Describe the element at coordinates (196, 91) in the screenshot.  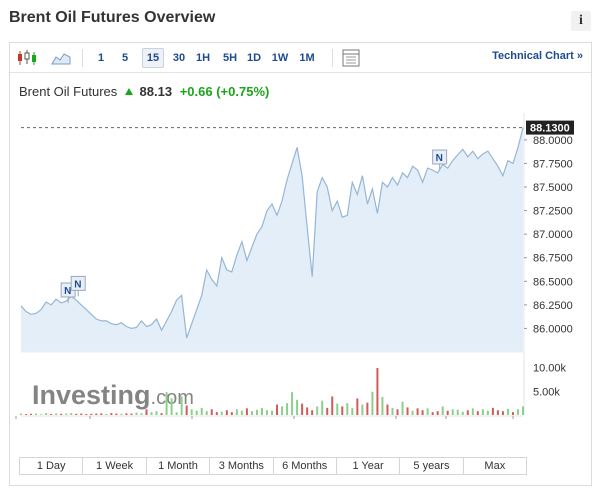
I see `price-change: +0.66` at that location.